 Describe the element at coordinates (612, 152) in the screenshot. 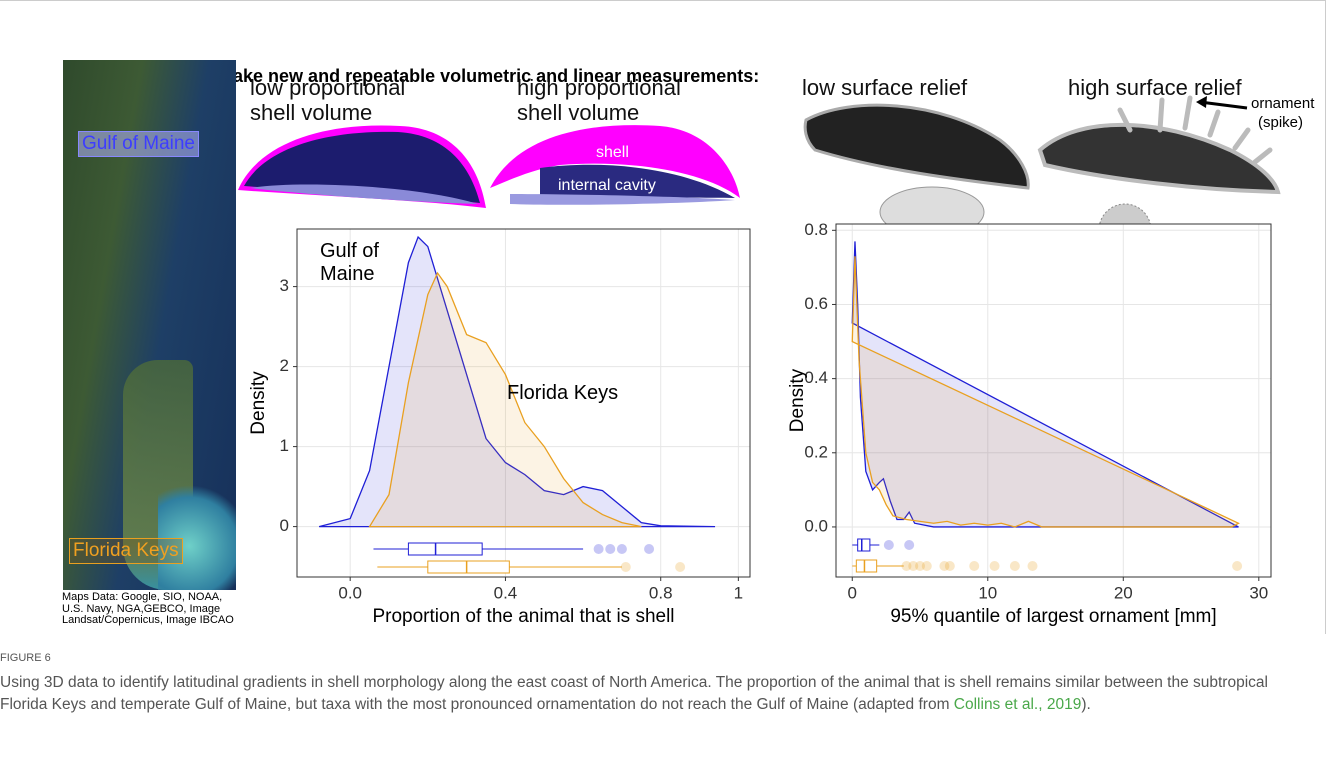

I see `shell-label: shell` at that location.